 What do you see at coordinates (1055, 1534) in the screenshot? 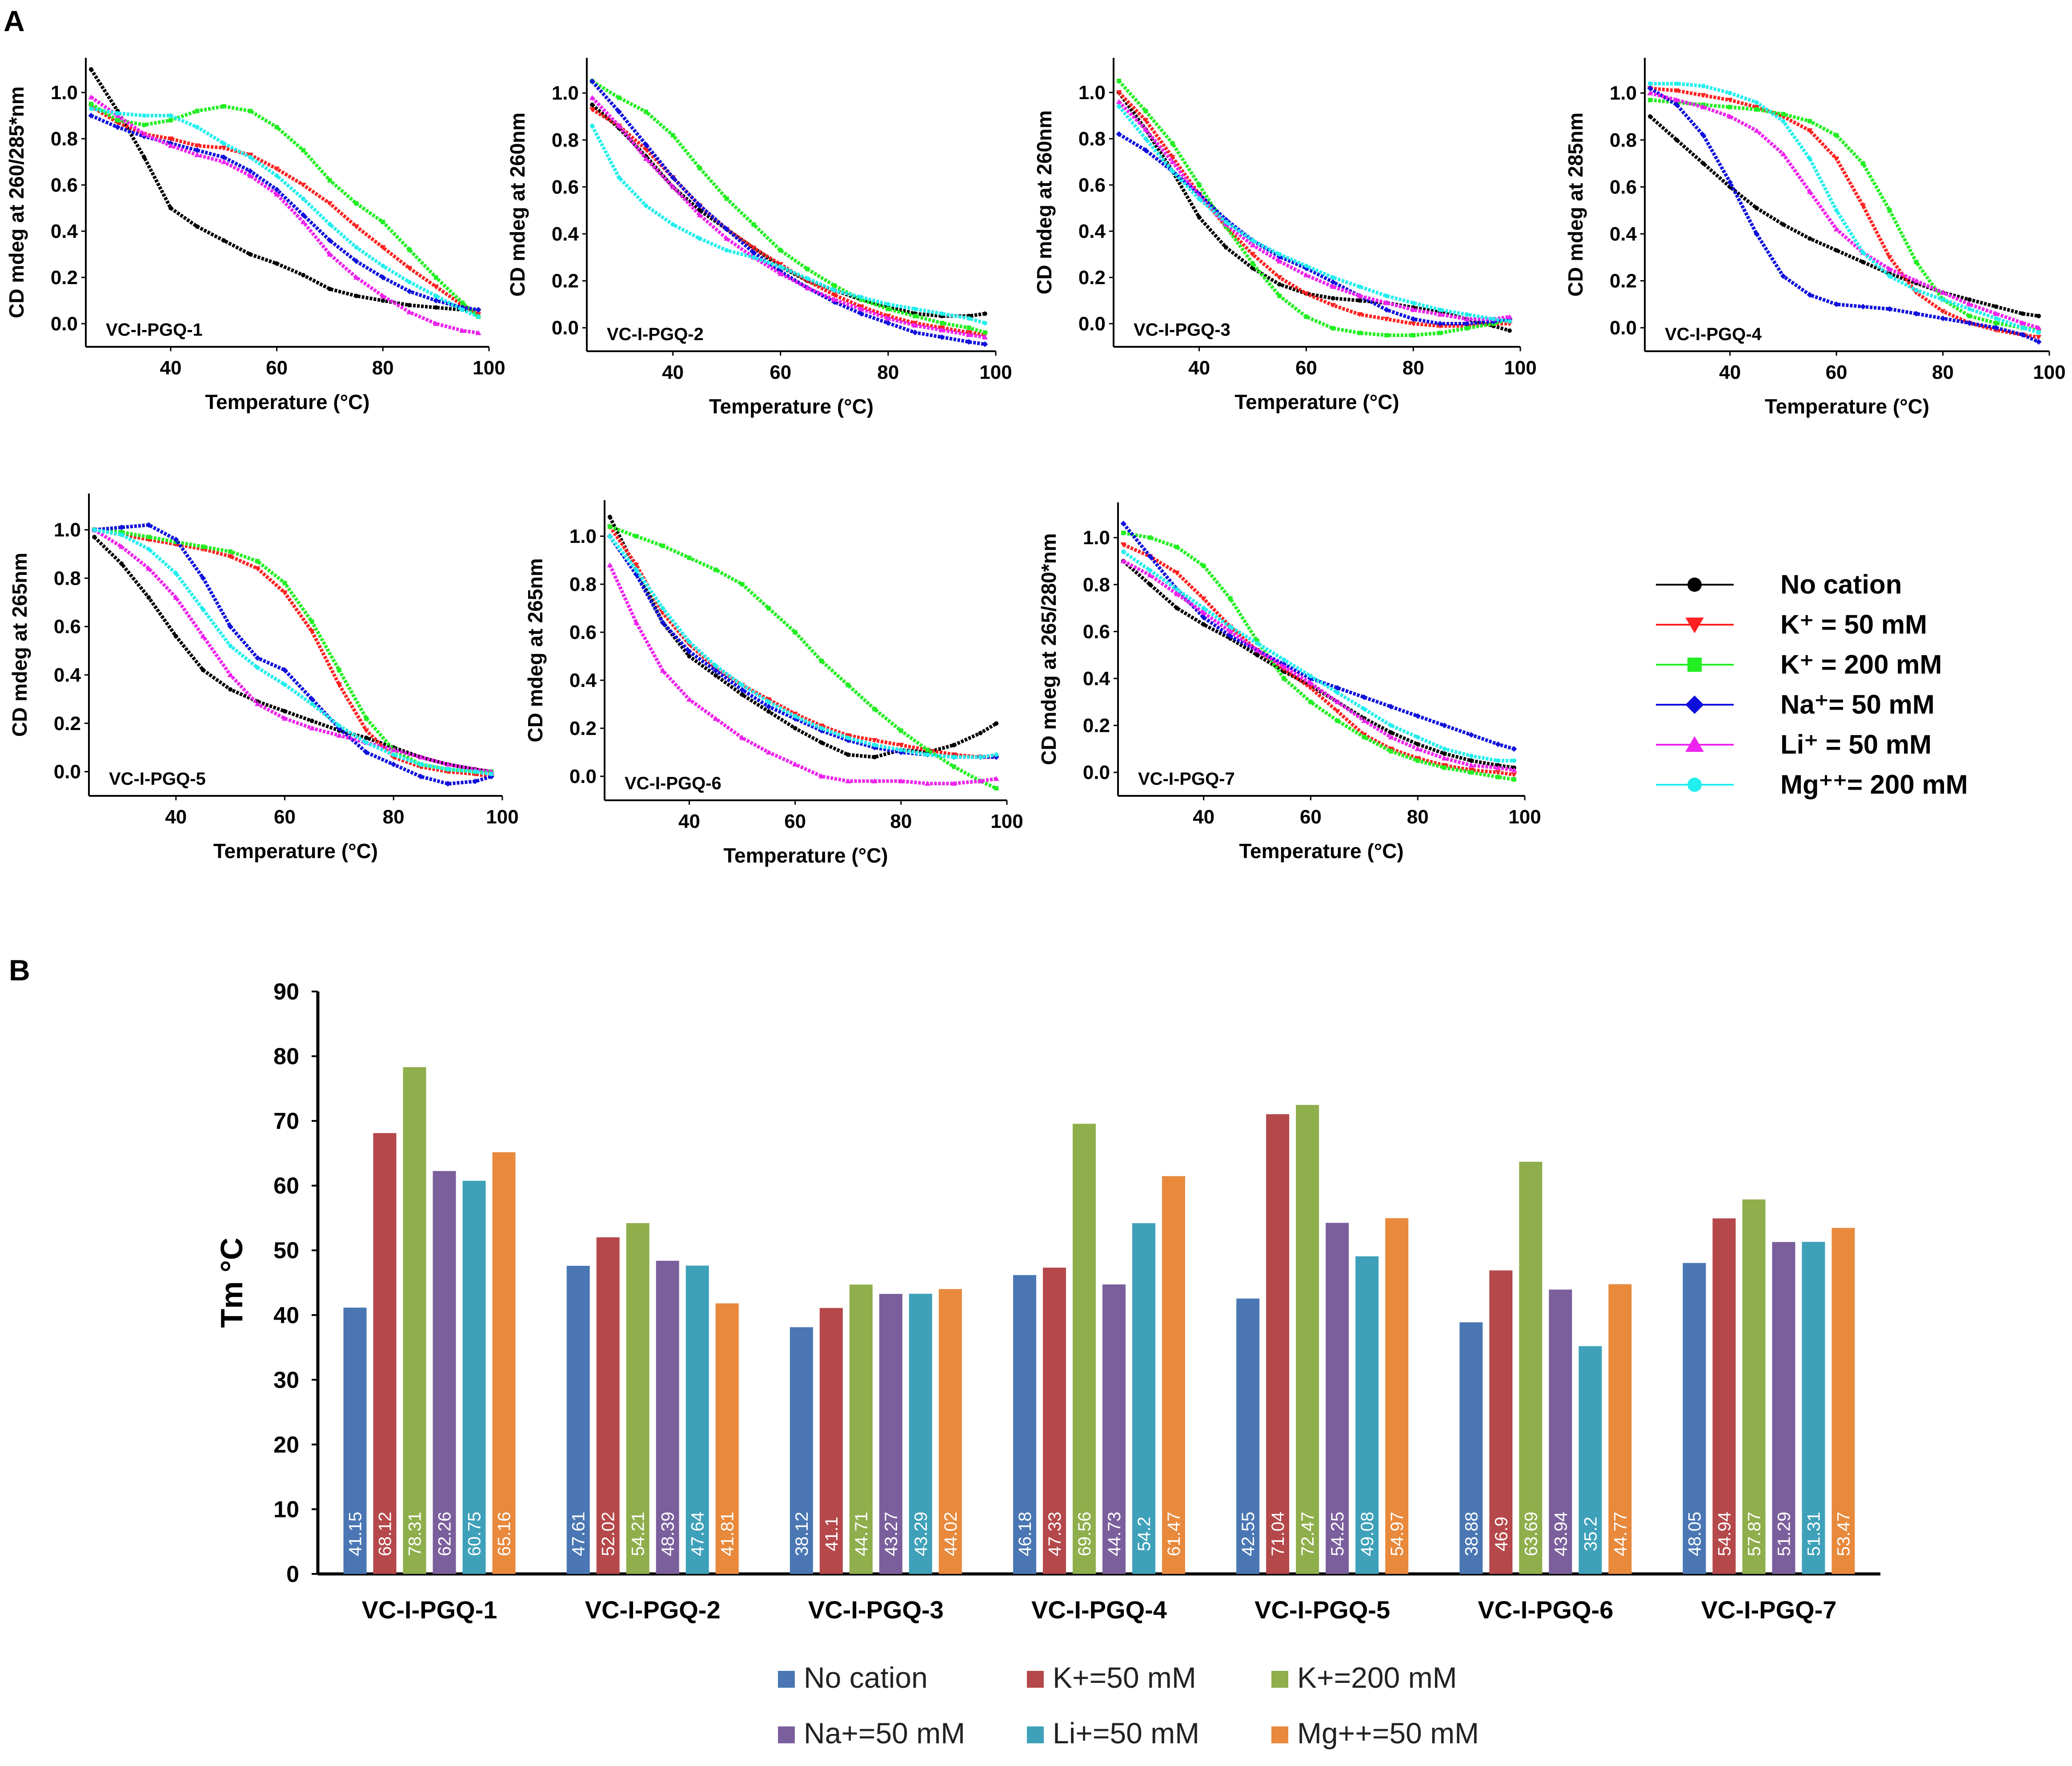
I see `bar-value-label: 47.33` at bounding box center [1055, 1534].